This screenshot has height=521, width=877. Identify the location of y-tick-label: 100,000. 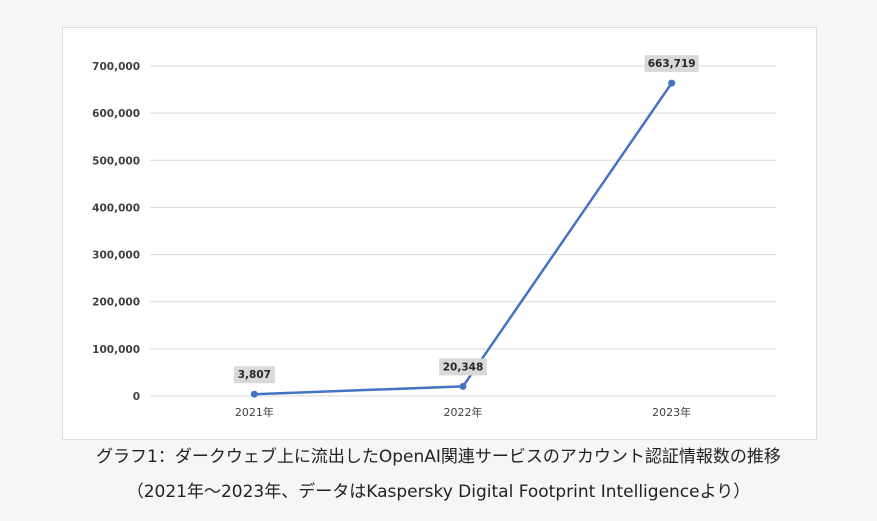
(116, 350).